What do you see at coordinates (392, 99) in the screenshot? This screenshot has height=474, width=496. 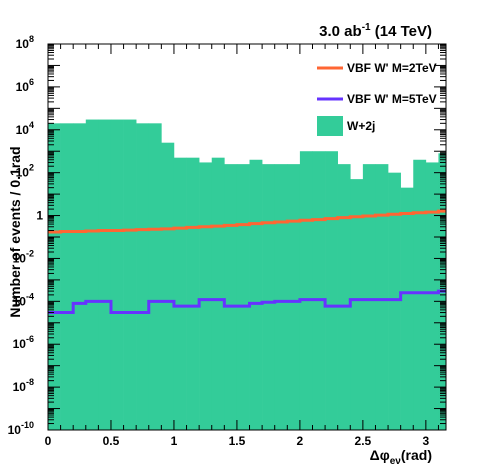 I see `legend-label: VBF W' M=5TeV` at bounding box center [392, 99].